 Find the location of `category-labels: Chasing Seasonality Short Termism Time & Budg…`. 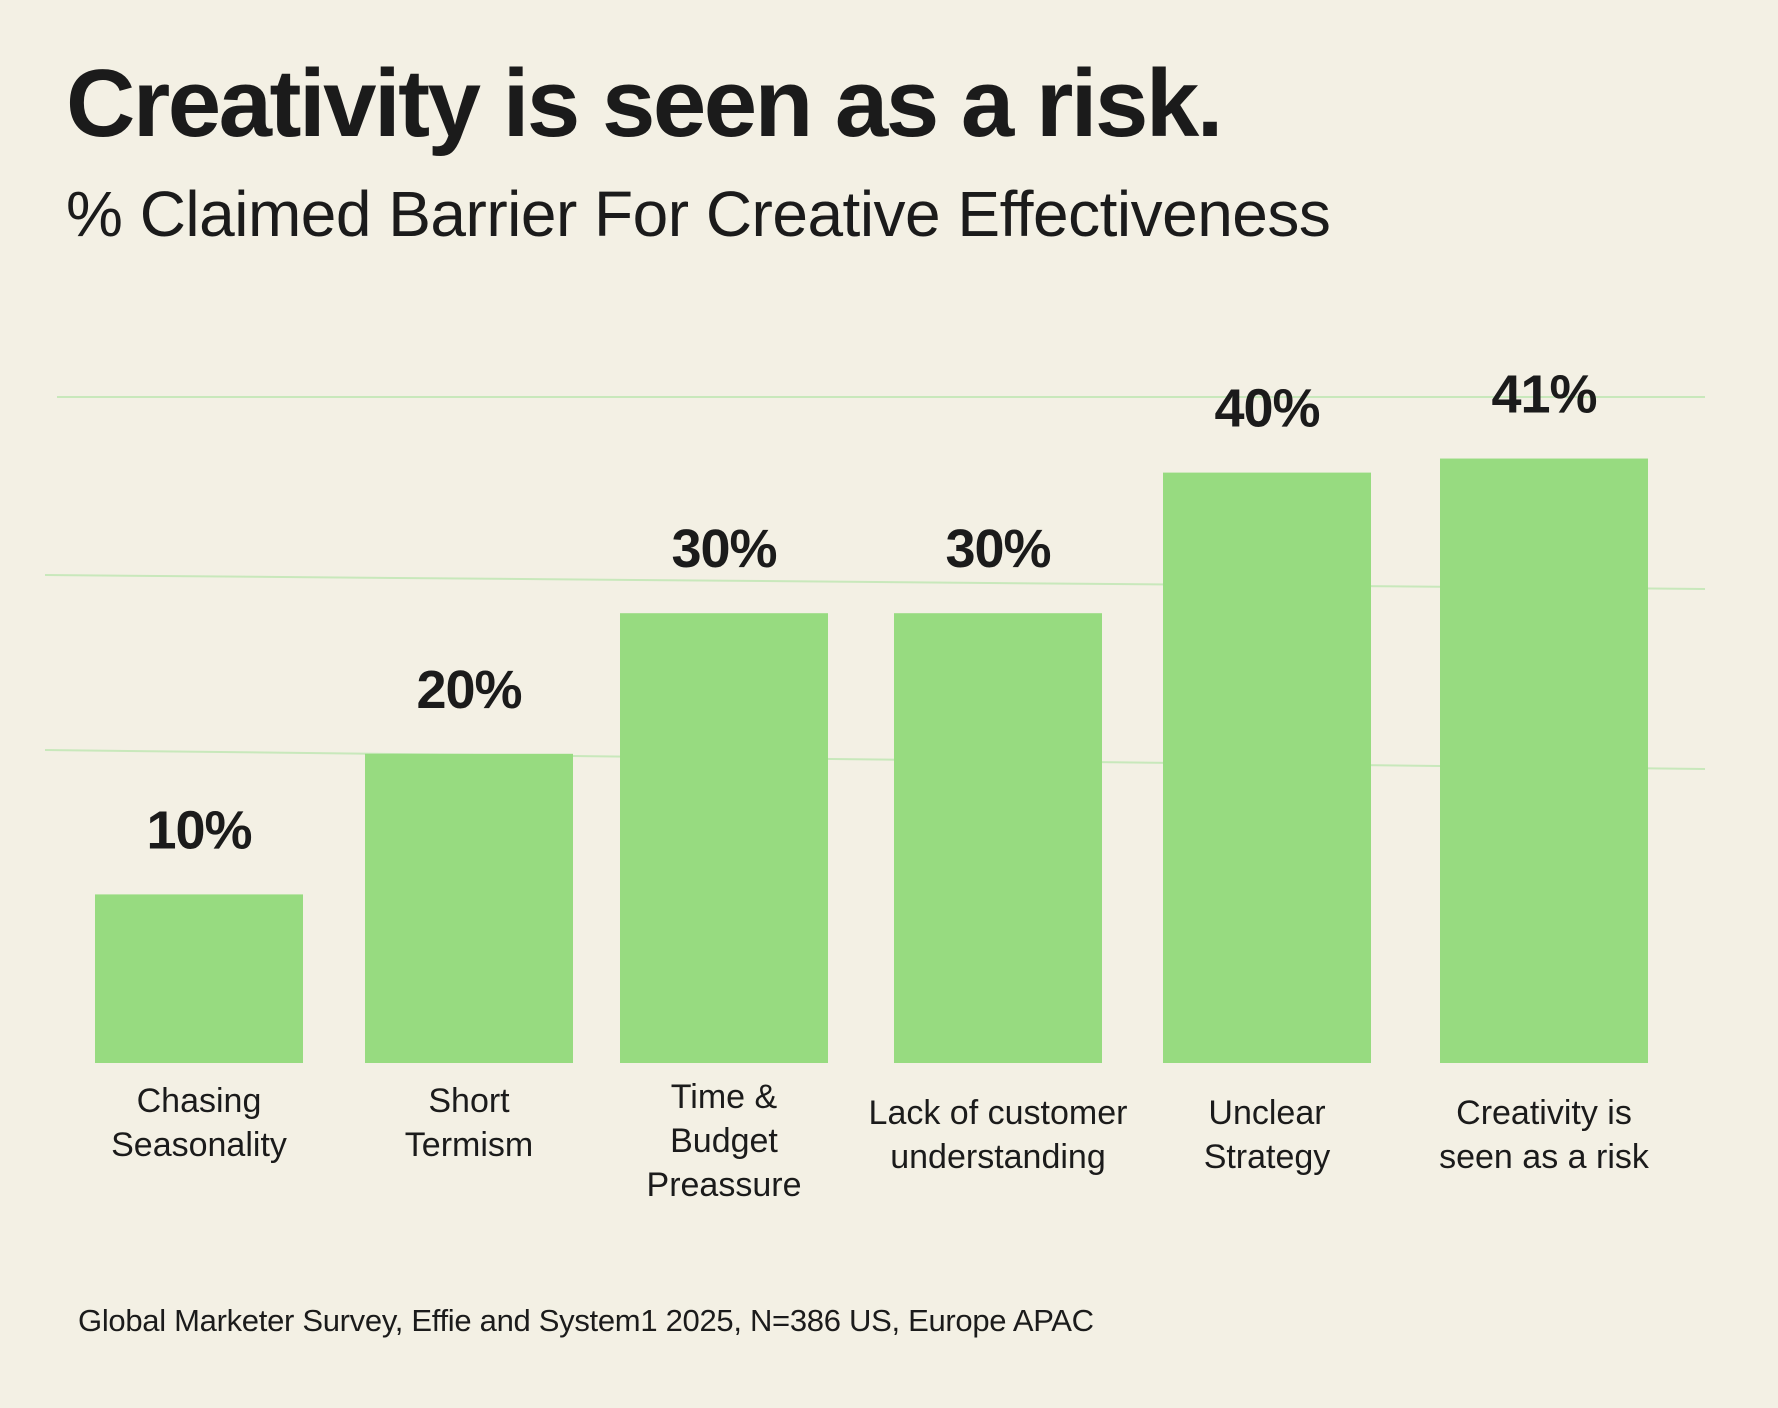

category-labels: Chasing Seasonality Short Termism Time & Budg… is located at coordinates (880, 1141).